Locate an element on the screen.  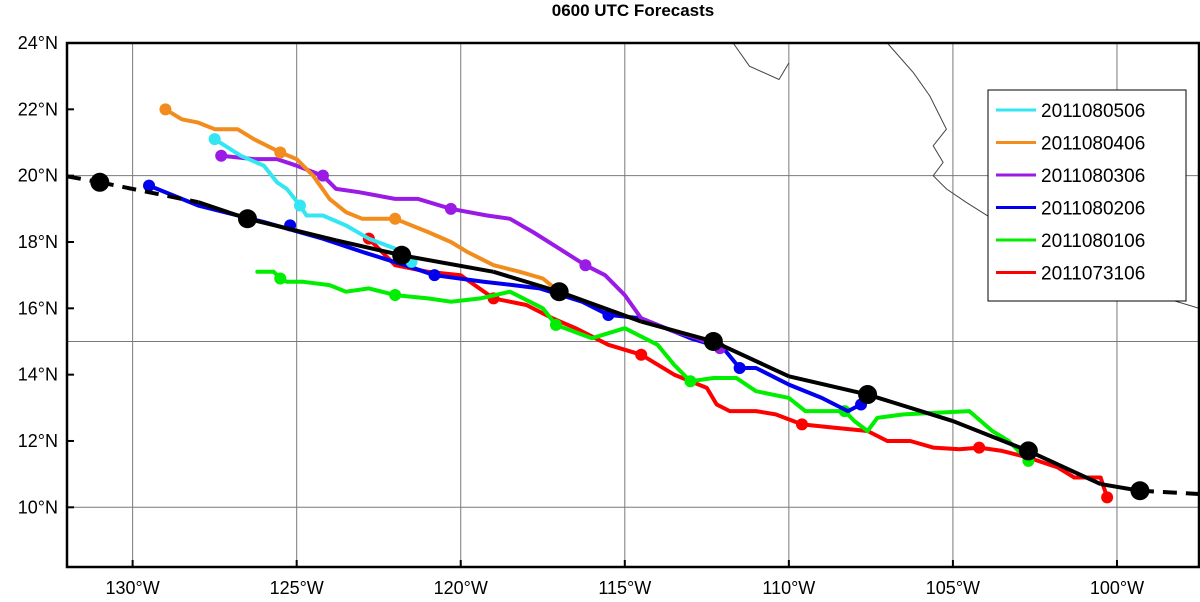
legend-label: 2011080406 is located at coordinates (1093, 144).